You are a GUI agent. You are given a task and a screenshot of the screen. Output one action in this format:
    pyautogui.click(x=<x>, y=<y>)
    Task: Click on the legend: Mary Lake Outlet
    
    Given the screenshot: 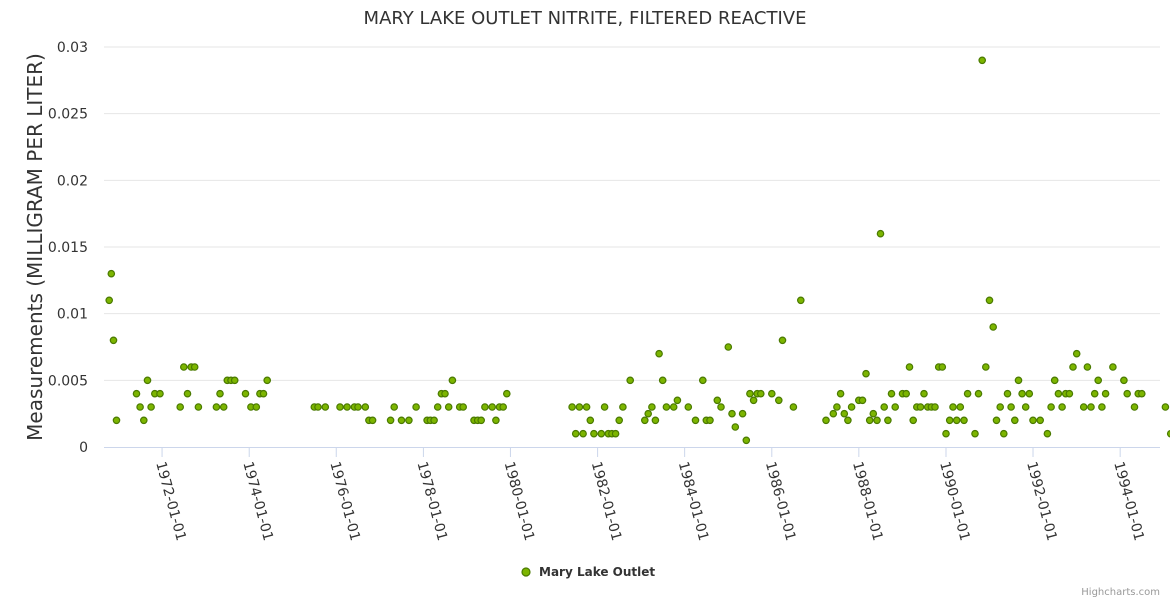 What is the action you would take?
    pyautogui.click(x=588, y=572)
    